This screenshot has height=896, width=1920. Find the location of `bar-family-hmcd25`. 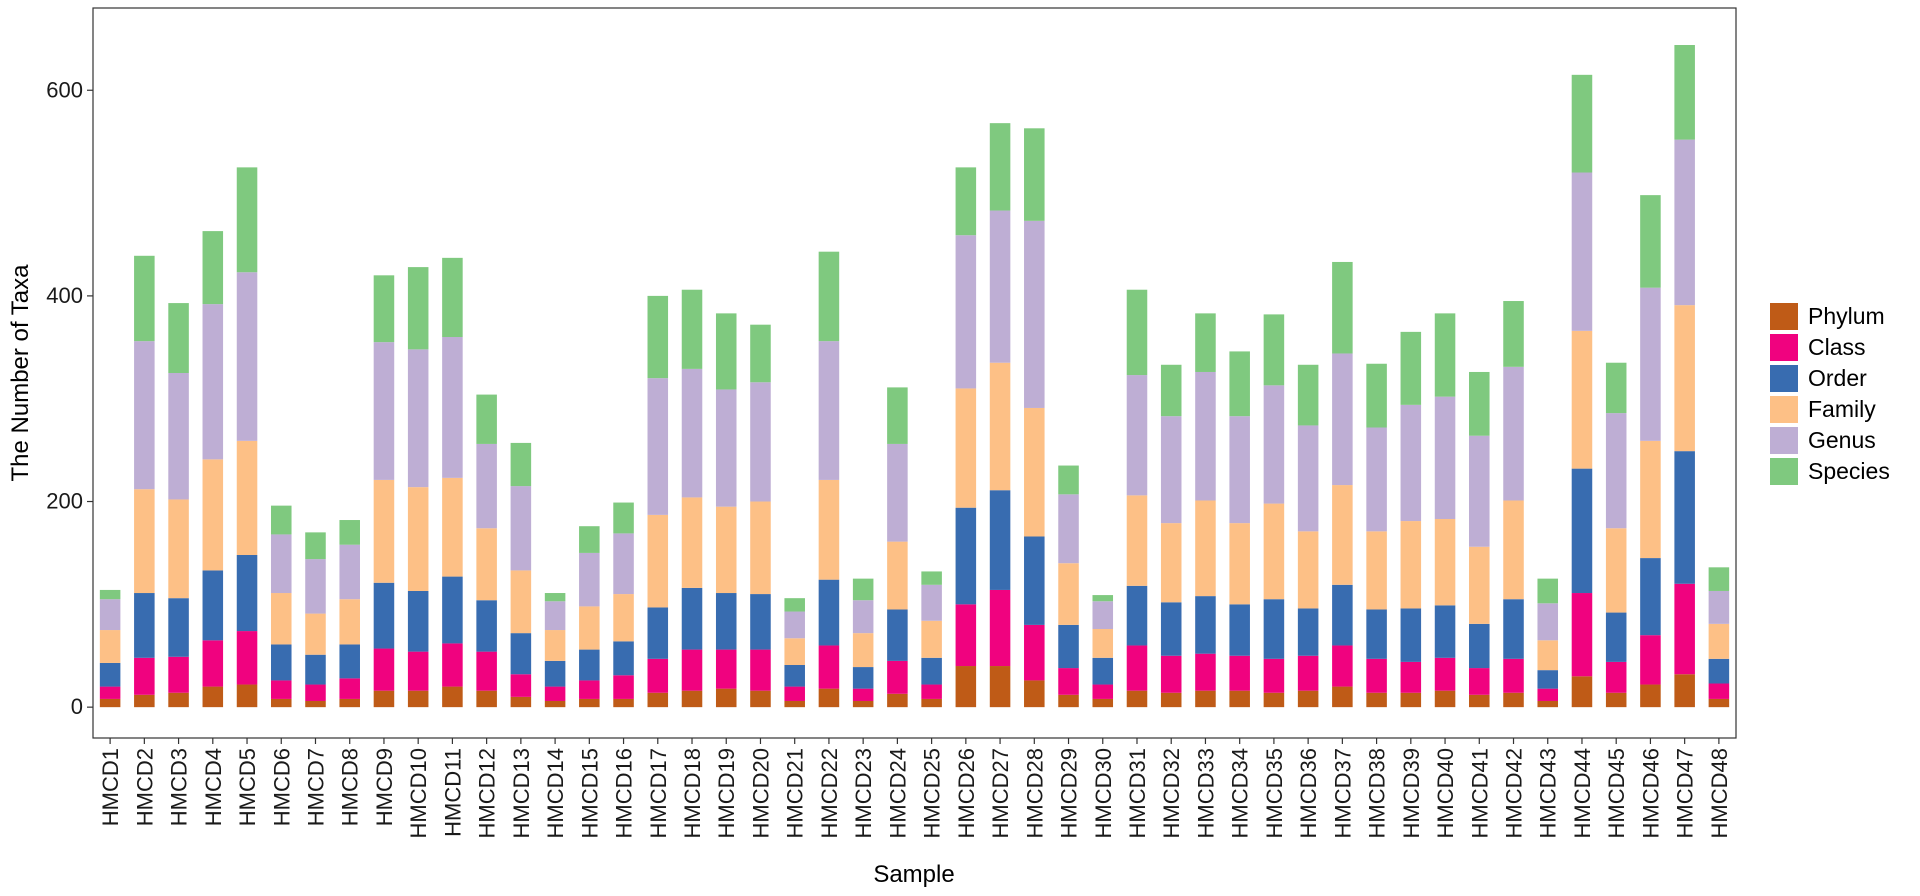

bar-family-hmcd25 is located at coordinates (931, 639).